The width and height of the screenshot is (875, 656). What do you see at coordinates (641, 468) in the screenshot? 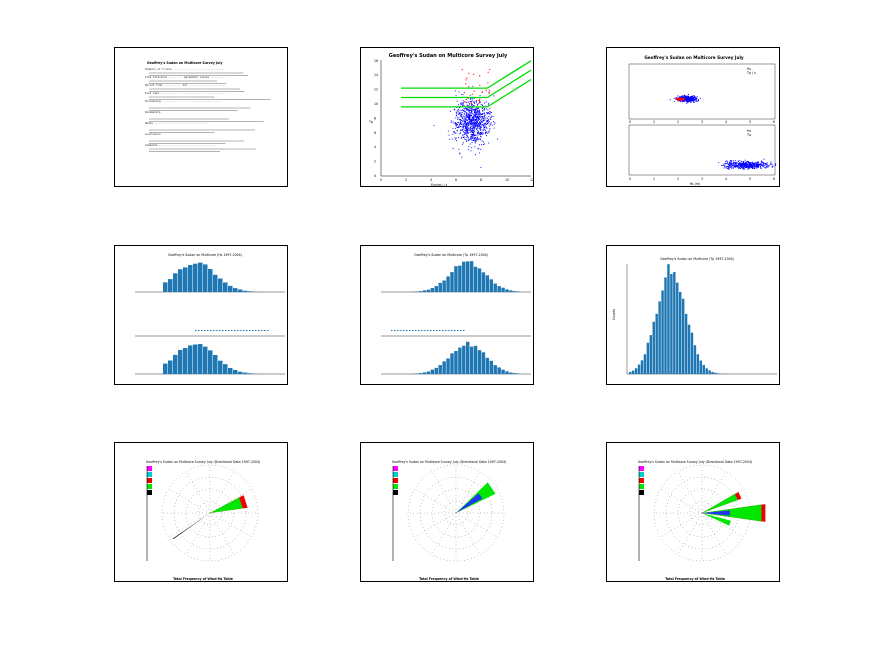
I see `rose-legend-swatch` at bounding box center [641, 468].